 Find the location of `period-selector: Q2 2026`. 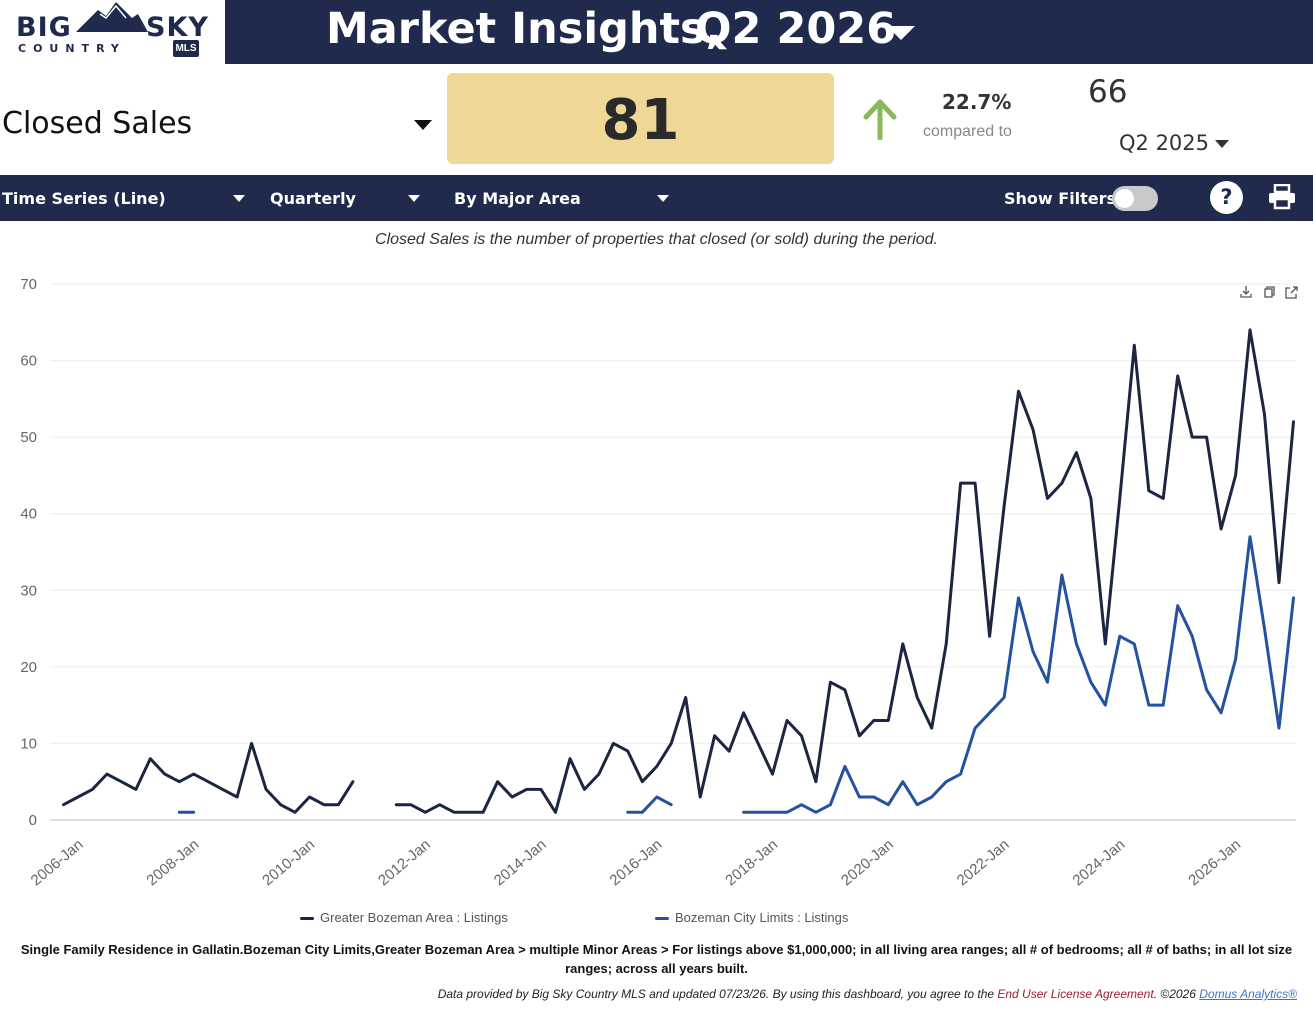

period-selector: Q2 2026 is located at coordinates (796, 29).